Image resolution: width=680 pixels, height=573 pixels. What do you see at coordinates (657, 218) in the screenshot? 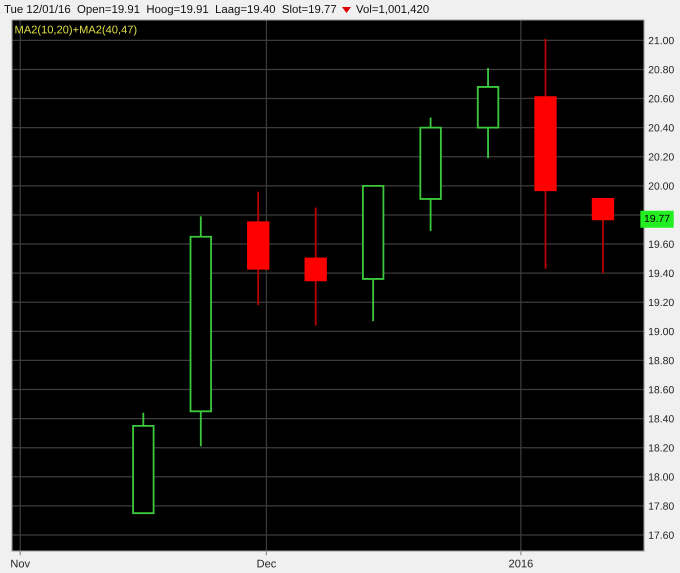
I see `annotation: 19.77` at bounding box center [657, 218].